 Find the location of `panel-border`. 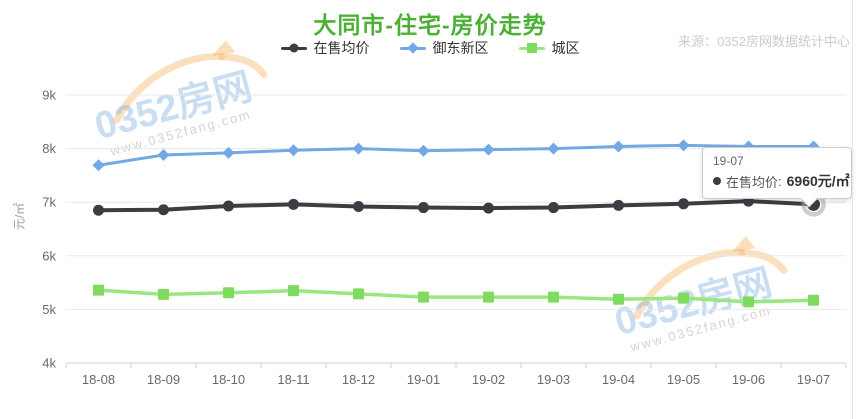

panel-border is located at coordinates (852, 209).